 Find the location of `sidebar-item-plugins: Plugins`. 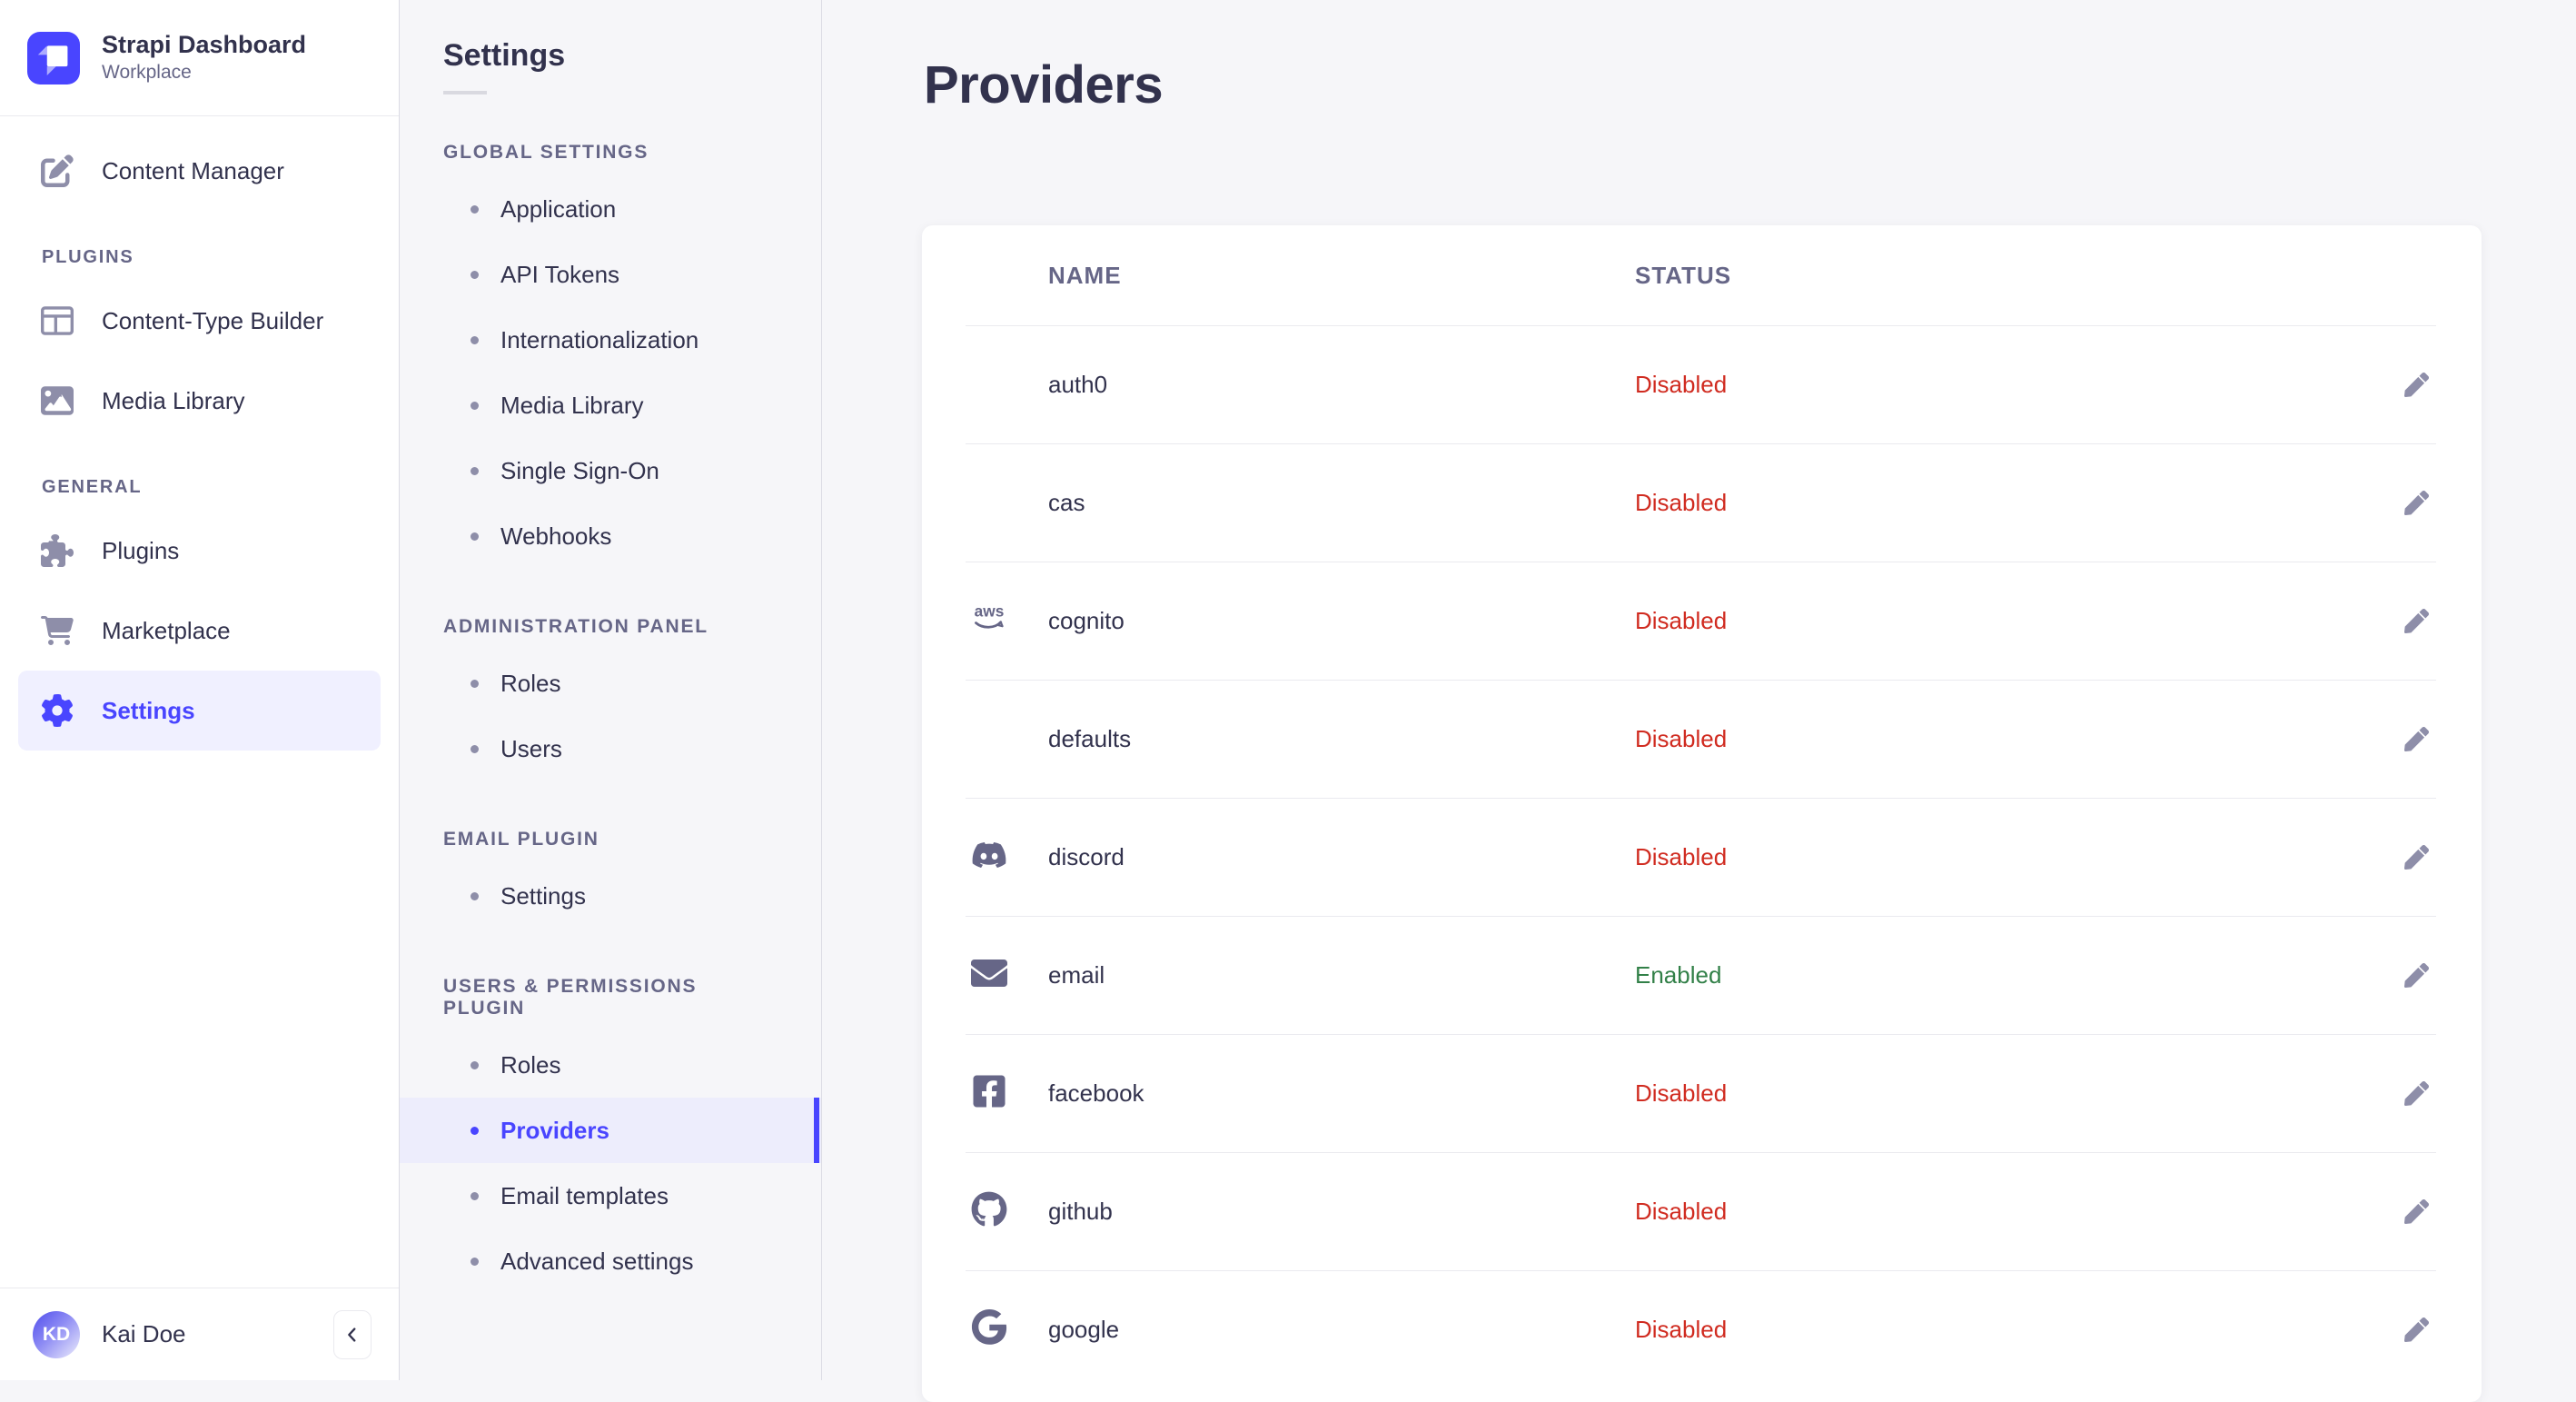

sidebar-item-plugins: Plugins is located at coordinates (199, 551).